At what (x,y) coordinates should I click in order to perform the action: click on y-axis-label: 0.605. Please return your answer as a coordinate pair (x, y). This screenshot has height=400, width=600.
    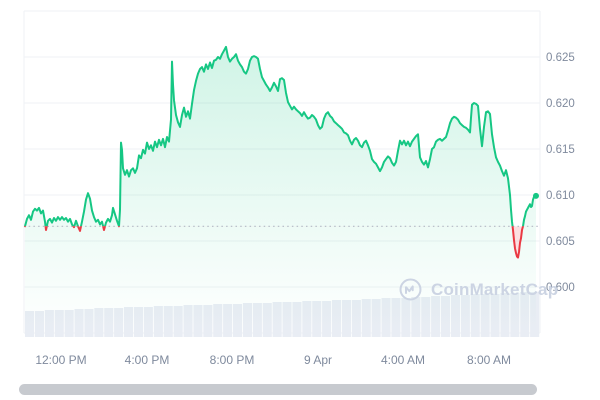
    Looking at the image, I should click on (560, 242).